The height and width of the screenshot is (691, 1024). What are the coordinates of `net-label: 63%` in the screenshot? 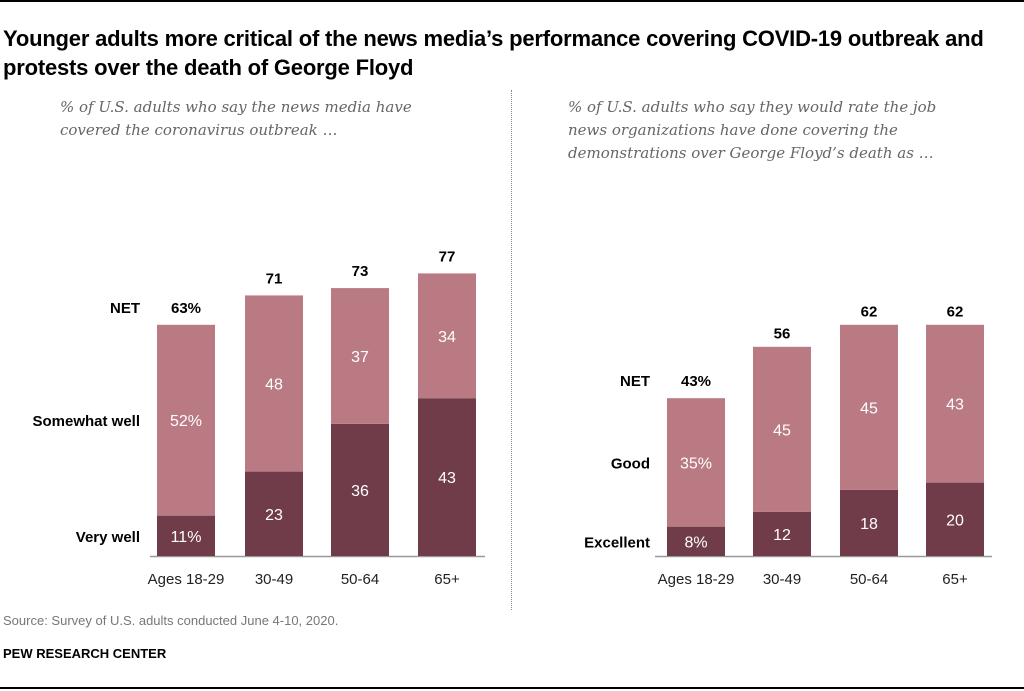 It's located at (186, 308).